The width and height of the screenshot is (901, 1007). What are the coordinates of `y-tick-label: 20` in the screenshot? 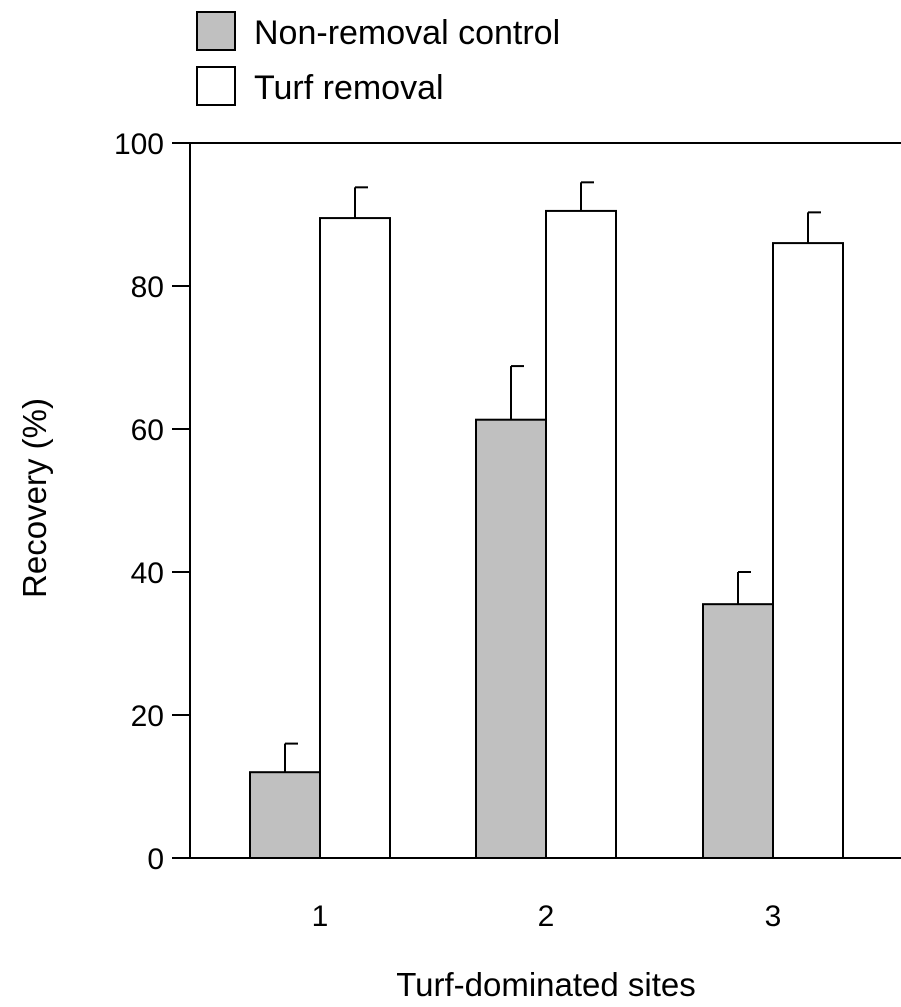 It's located at (147, 716).